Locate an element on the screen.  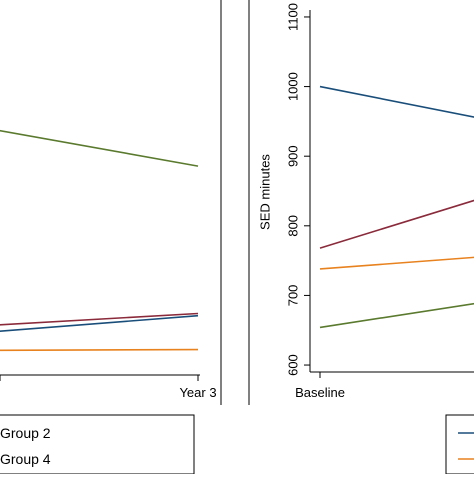
left-series-line-group4 is located at coordinates (99, 148).